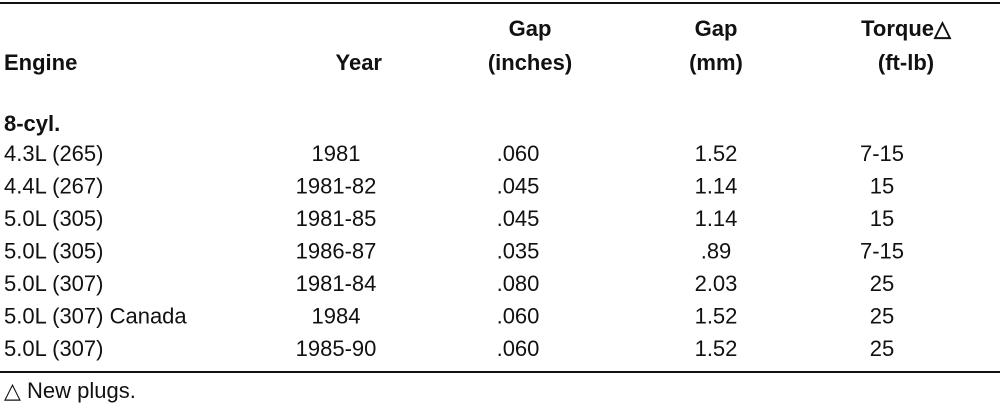  What do you see at coordinates (336, 316) in the screenshot?
I see `table-cell: 1984` at bounding box center [336, 316].